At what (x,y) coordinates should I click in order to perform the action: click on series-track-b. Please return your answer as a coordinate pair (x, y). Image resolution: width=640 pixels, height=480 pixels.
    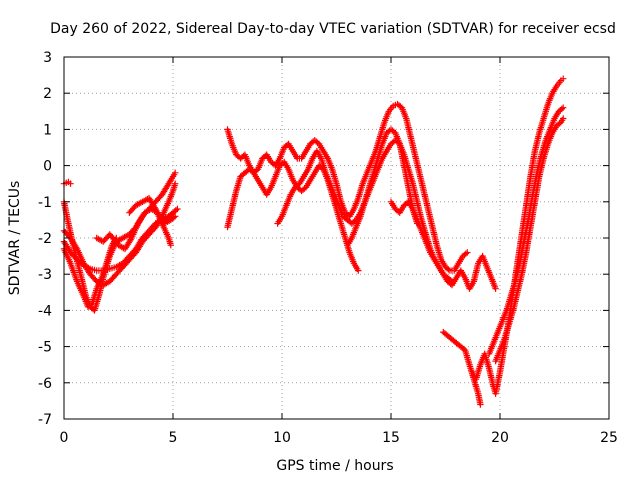
    Looking at the image, I should click on (119, 241).